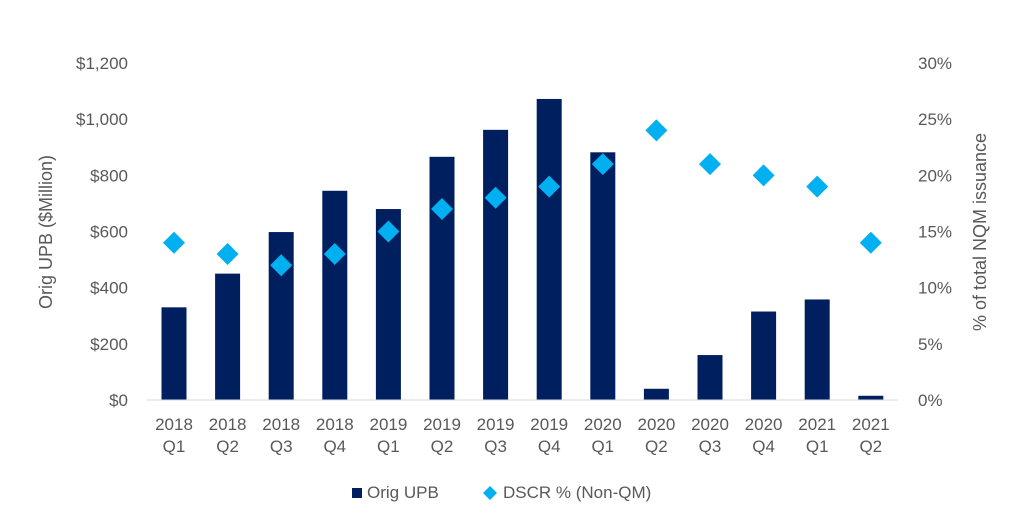 Image resolution: width=1024 pixels, height=529 pixels. Describe the element at coordinates (930, 344) in the screenshot. I see `y2-tick-label: 5%` at that location.